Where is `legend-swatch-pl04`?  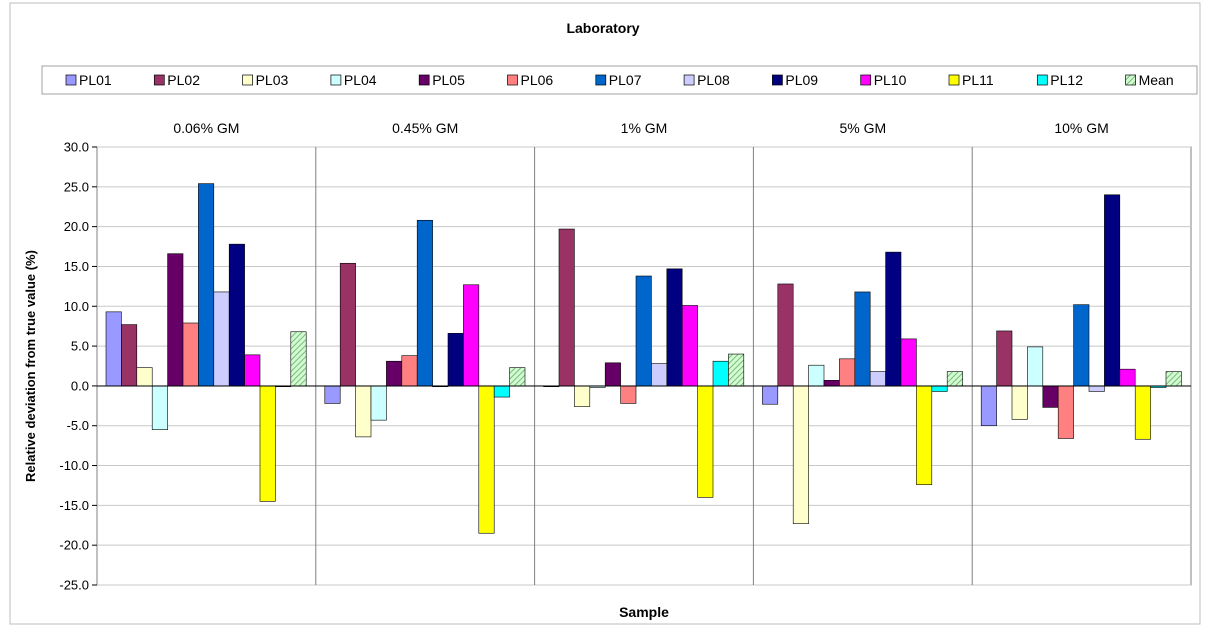
legend-swatch-pl04 is located at coordinates (336, 80).